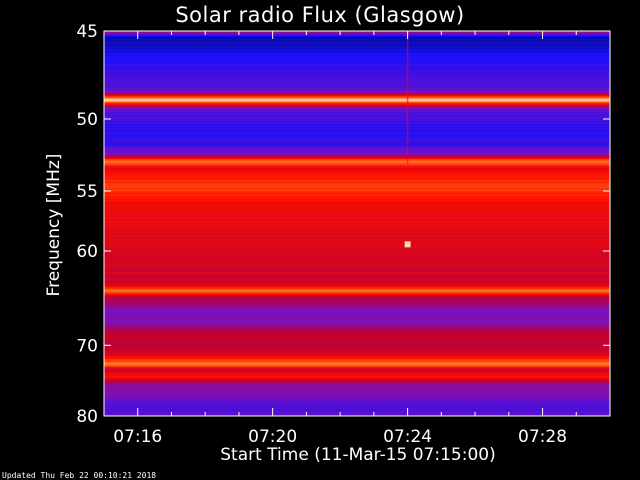 The height and width of the screenshot is (480, 640). Describe the element at coordinates (87, 417) in the screenshot. I see `y-tick-label: 80` at that location.